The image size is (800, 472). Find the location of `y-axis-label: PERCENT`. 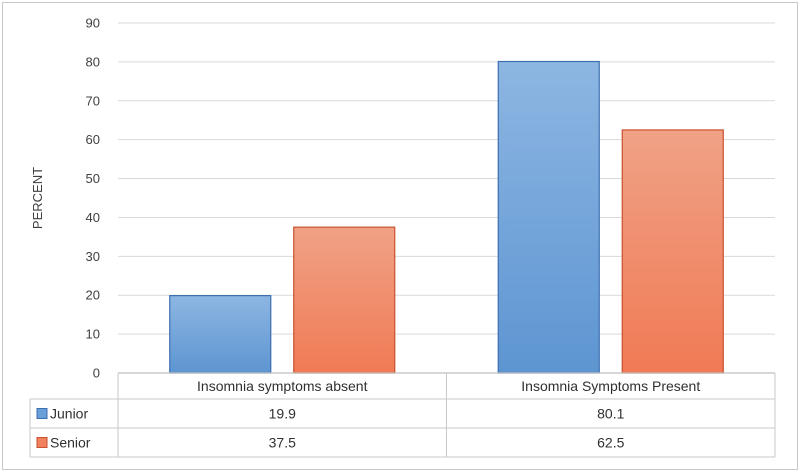

y-axis-label: PERCENT is located at coordinates (37, 198).